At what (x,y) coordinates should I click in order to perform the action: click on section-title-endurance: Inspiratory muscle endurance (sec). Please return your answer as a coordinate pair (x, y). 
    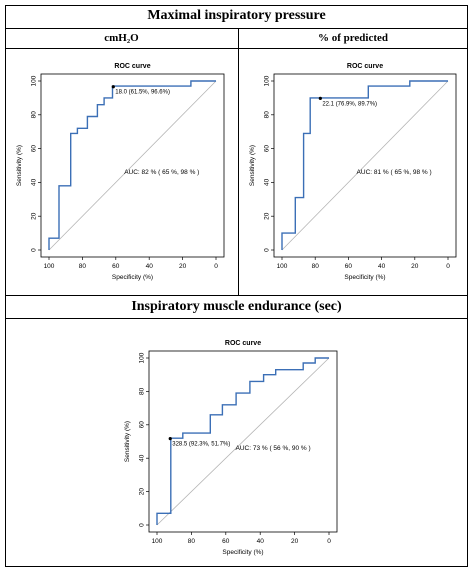
    Looking at the image, I should click on (236, 306).